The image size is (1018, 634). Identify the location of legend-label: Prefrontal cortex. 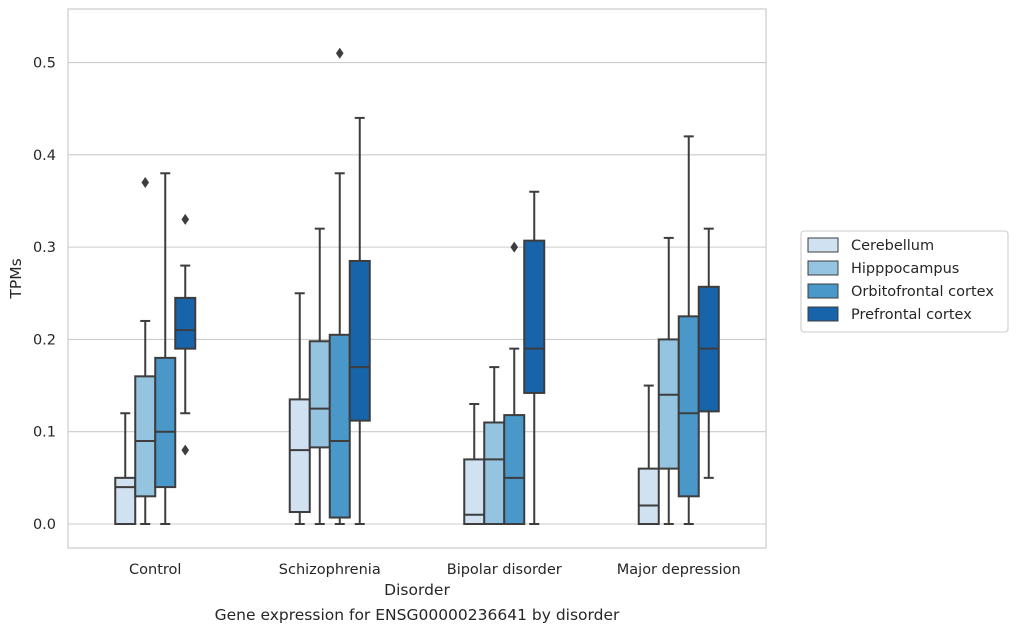
(911, 315).